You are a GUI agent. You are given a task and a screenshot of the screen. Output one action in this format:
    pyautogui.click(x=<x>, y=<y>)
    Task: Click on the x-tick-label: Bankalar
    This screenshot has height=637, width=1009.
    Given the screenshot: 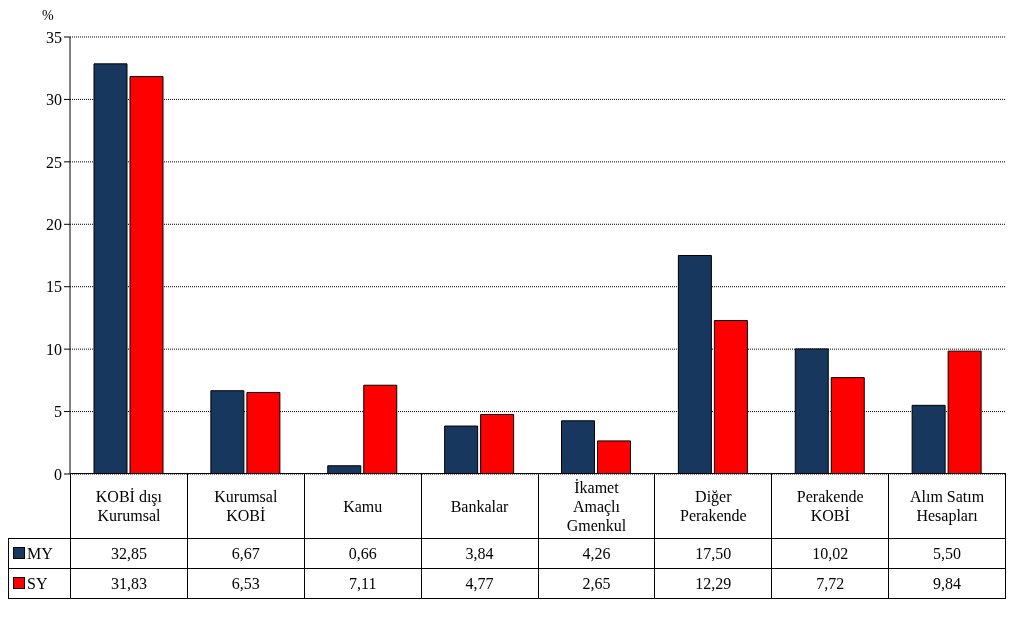 What is the action you would take?
    pyautogui.click(x=479, y=506)
    